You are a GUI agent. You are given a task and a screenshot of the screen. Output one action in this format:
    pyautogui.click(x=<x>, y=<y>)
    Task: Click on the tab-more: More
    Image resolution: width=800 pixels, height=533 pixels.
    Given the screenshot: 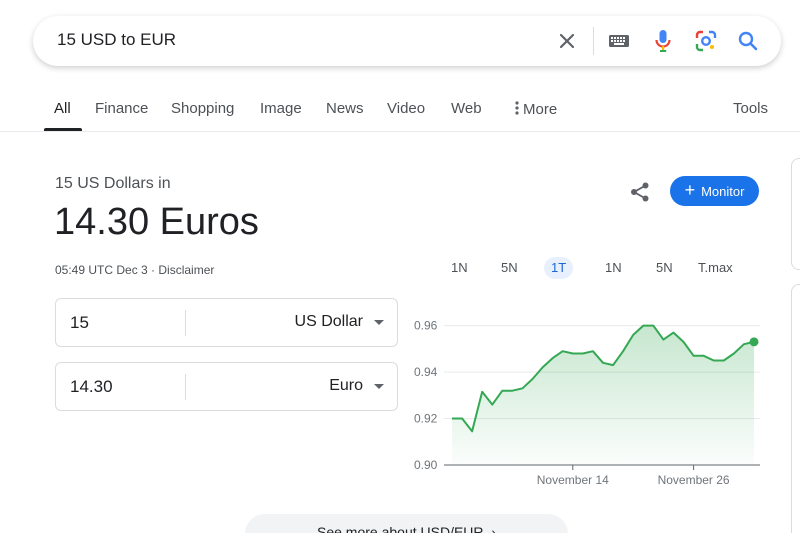 What is the action you would take?
    pyautogui.click(x=534, y=109)
    